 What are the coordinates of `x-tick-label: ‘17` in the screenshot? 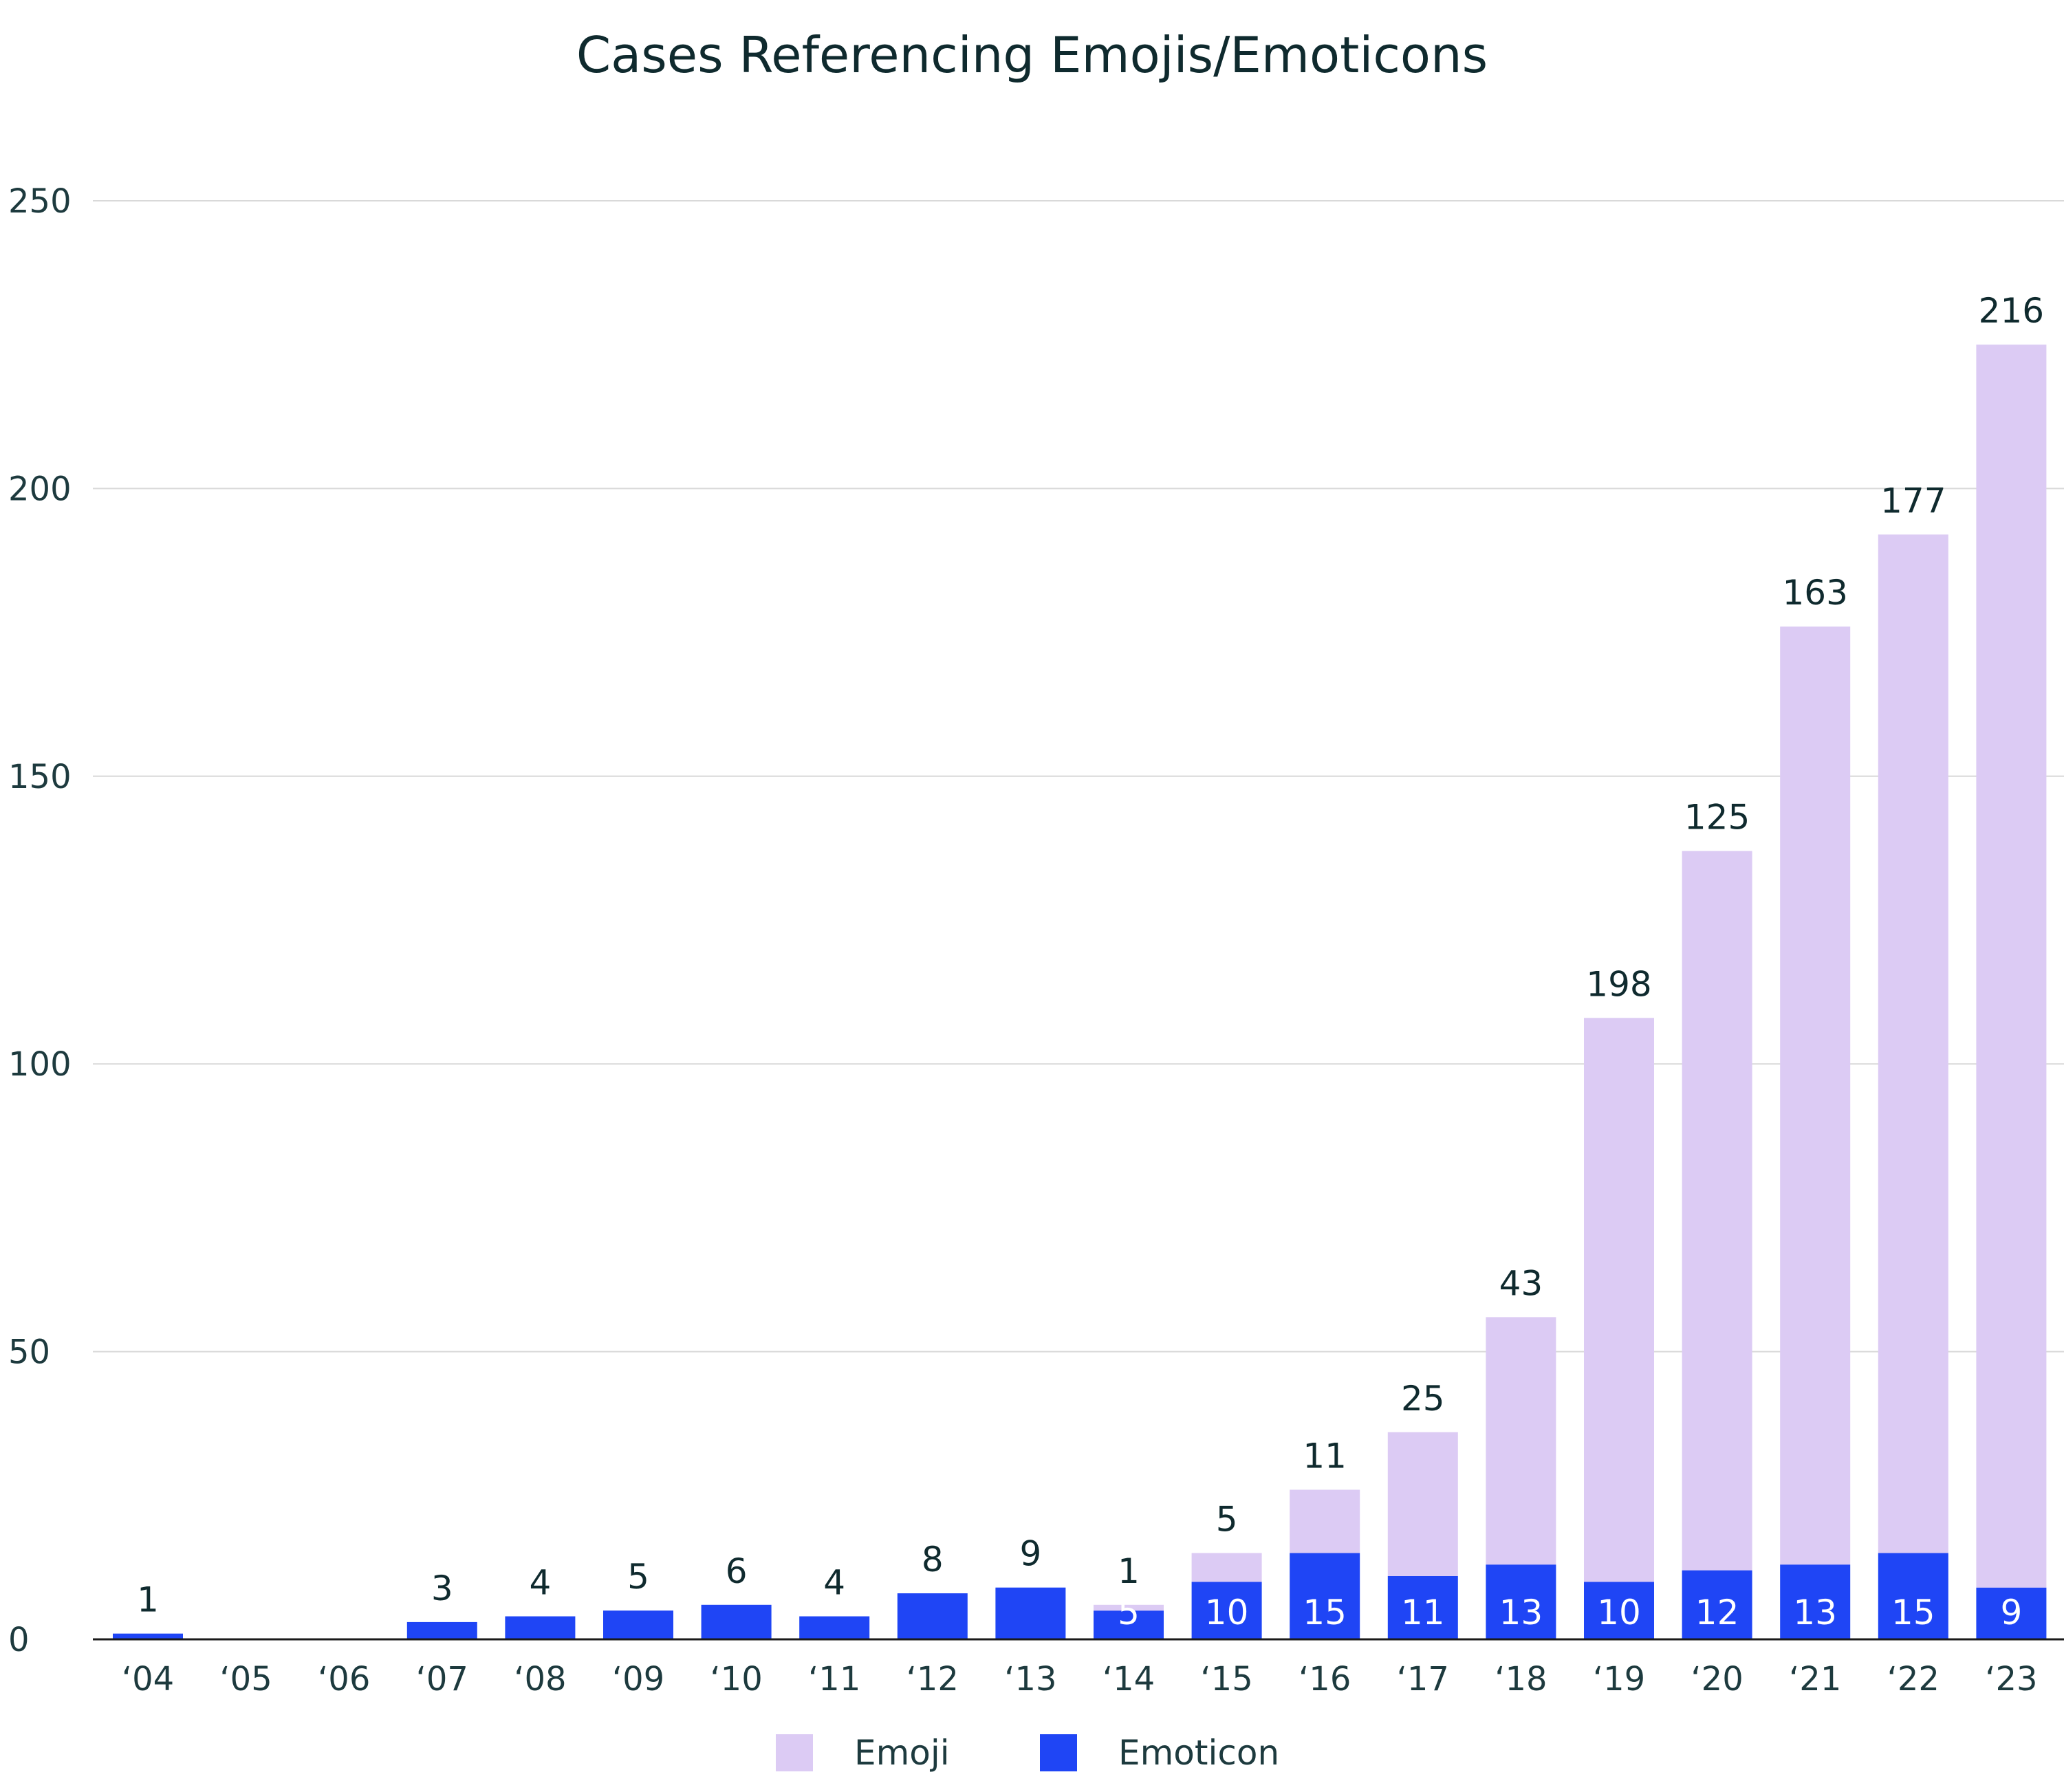 It's located at (1423, 1679).